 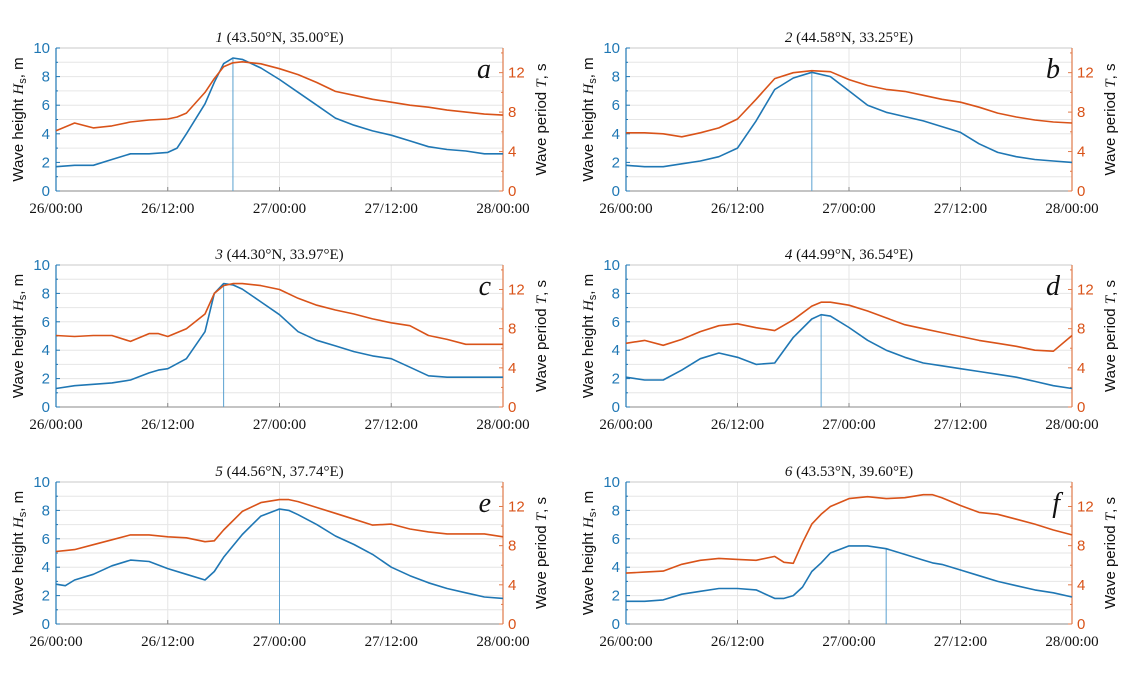 What do you see at coordinates (46, 350) in the screenshot?
I see `y-tick-label-left: 4` at bounding box center [46, 350].